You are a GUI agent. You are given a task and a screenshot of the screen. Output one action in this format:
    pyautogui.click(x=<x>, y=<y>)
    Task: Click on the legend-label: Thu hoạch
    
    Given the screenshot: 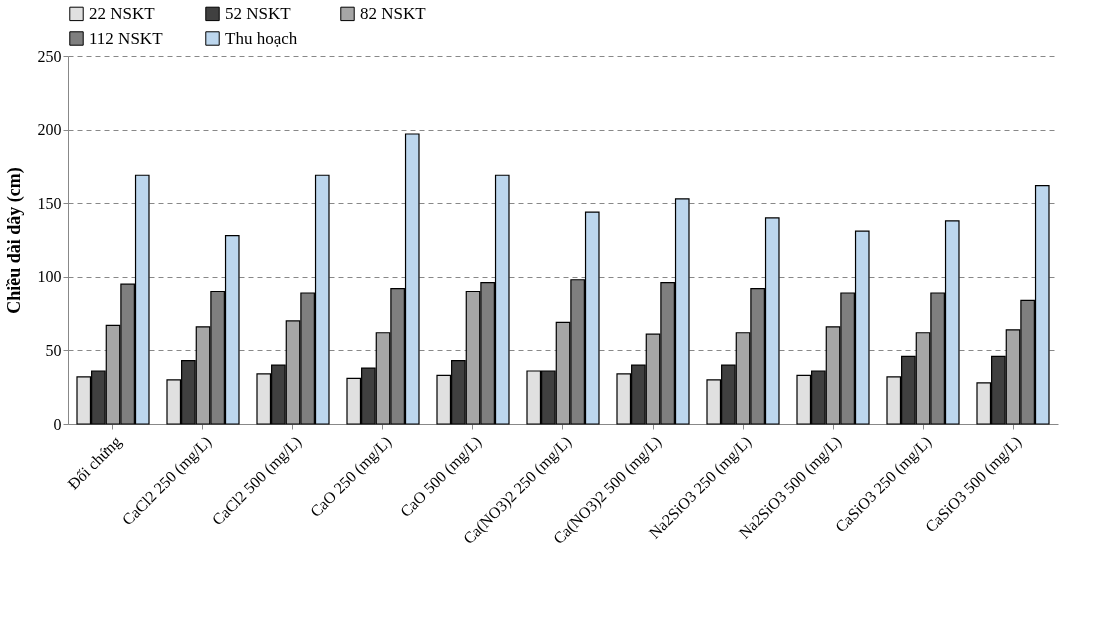 What is the action you would take?
    pyautogui.click(x=261, y=38)
    